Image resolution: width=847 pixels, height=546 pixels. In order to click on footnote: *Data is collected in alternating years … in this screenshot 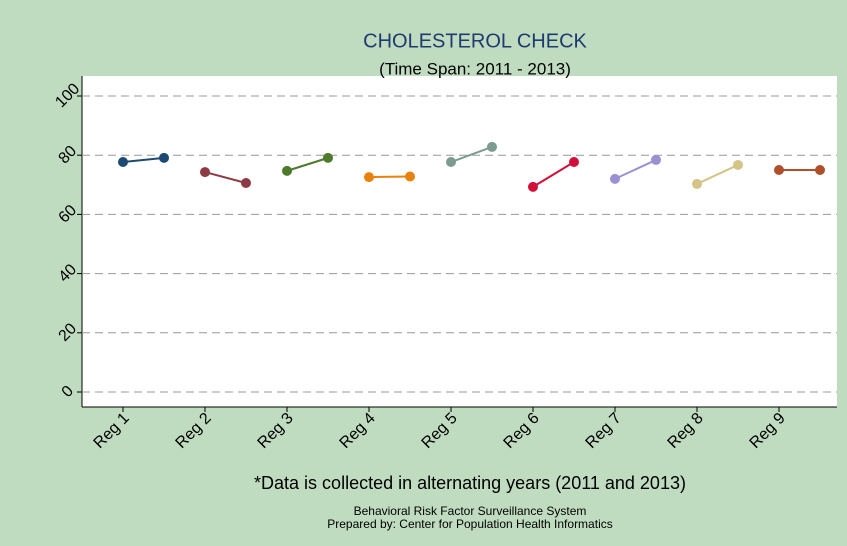, I will do `click(470, 483)`.